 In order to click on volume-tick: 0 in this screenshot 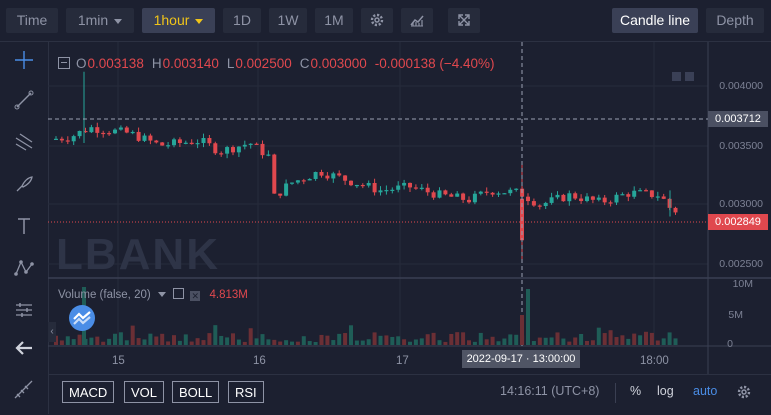, I will do `click(730, 344)`.